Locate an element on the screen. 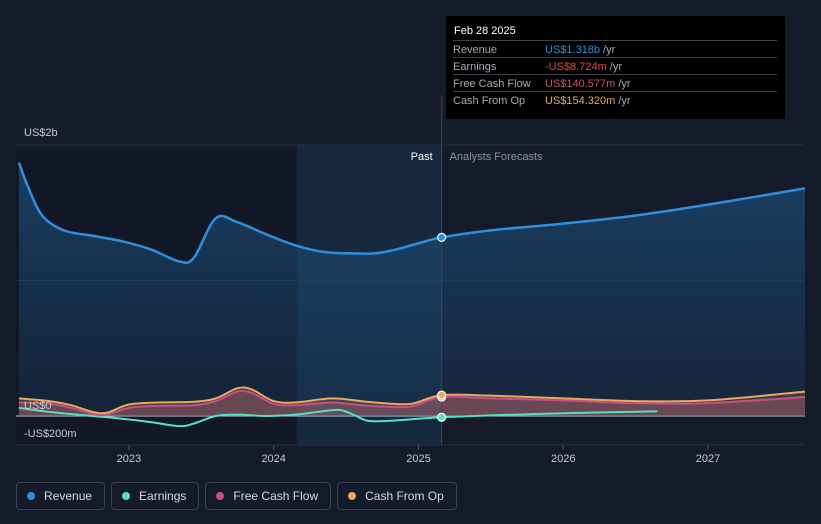  legend-item-earnings: Earnings is located at coordinates (155, 496).